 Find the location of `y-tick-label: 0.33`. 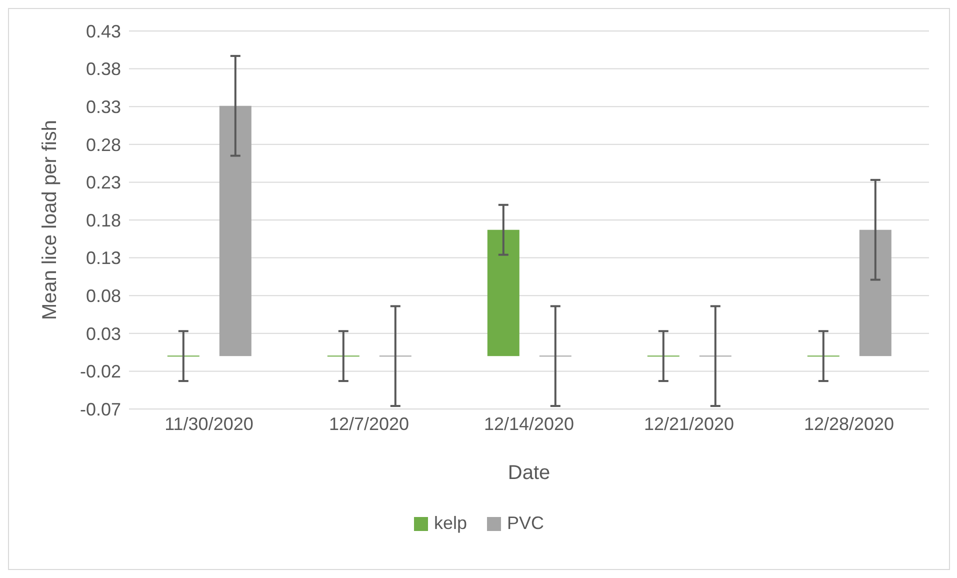

y-tick-label: 0.33 is located at coordinates (103, 106).